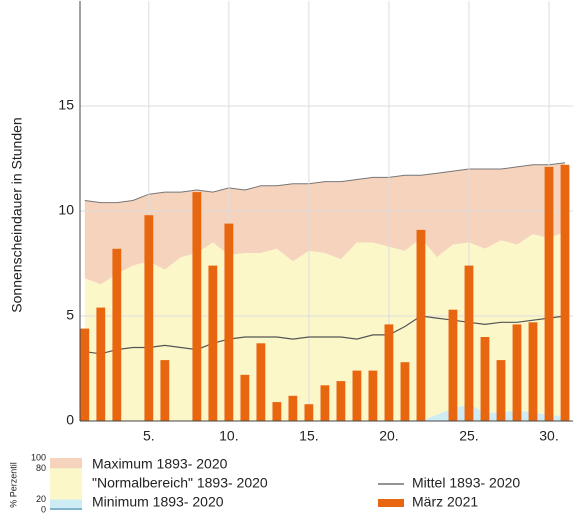 The width and height of the screenshot is (574, 528). Describe the element at coordinates (158, 502) in the screenshot. I see `legend-label: Minimum 1893- 2020` at that location.